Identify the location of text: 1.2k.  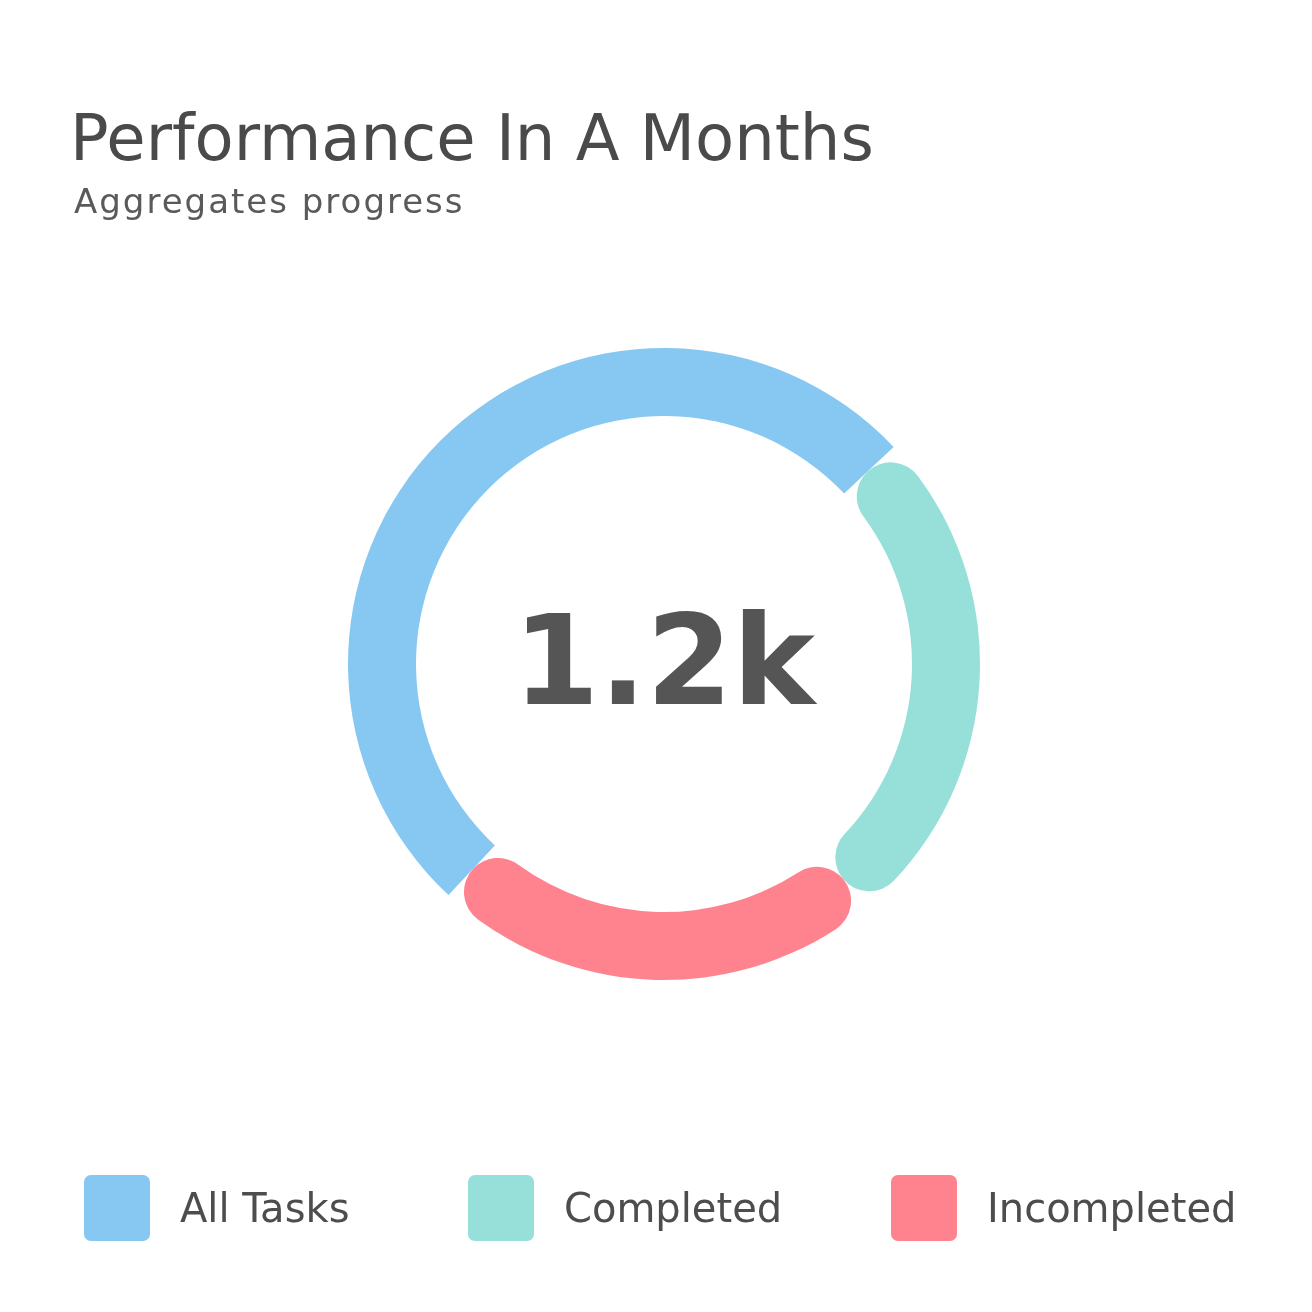
(665, 661).